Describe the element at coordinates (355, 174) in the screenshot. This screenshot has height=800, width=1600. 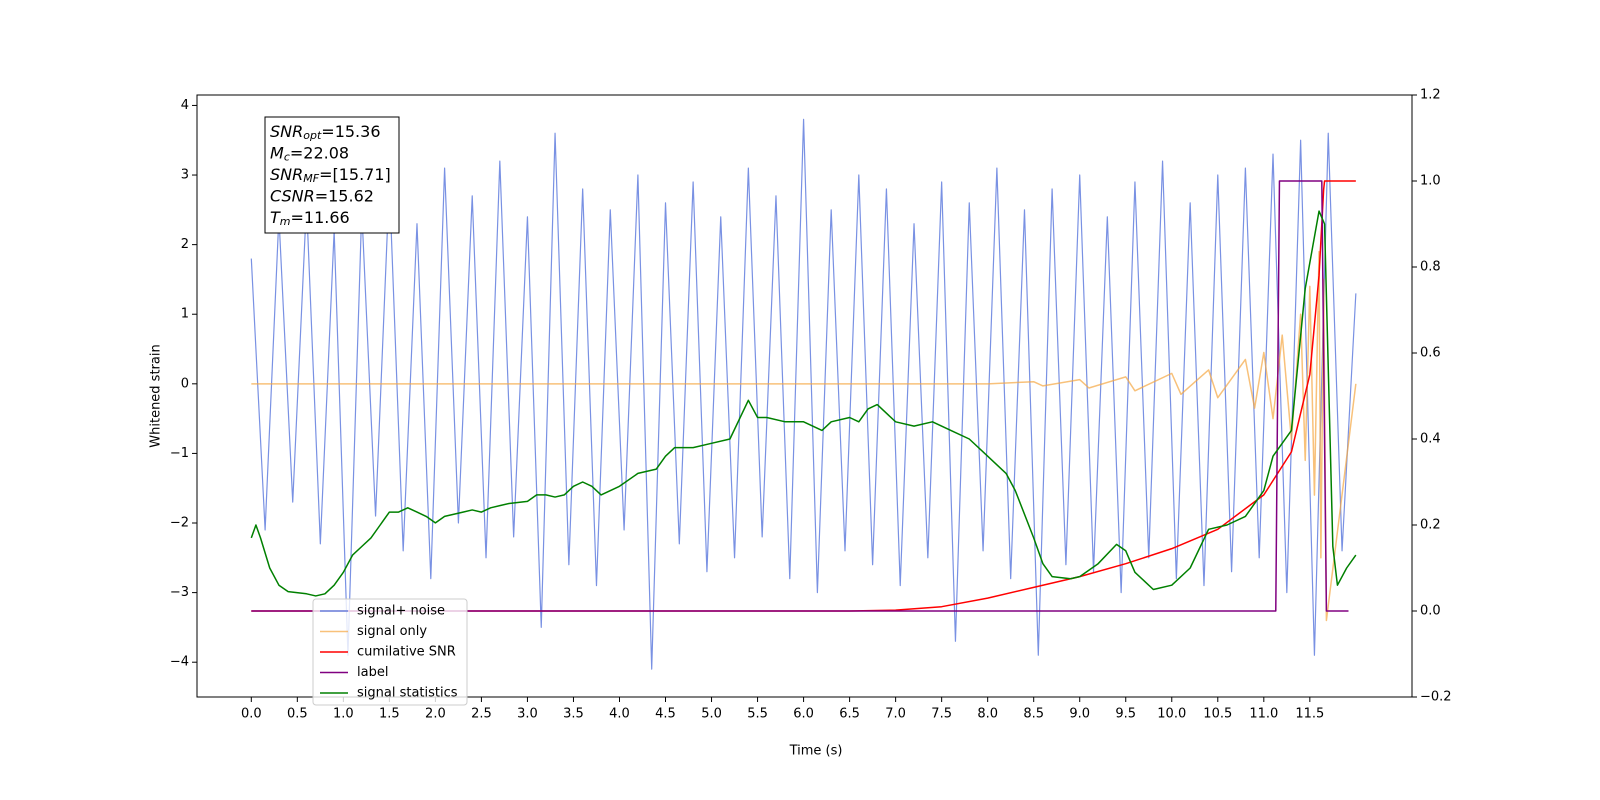
I see `annotation-value: =[15.71]` at that location.